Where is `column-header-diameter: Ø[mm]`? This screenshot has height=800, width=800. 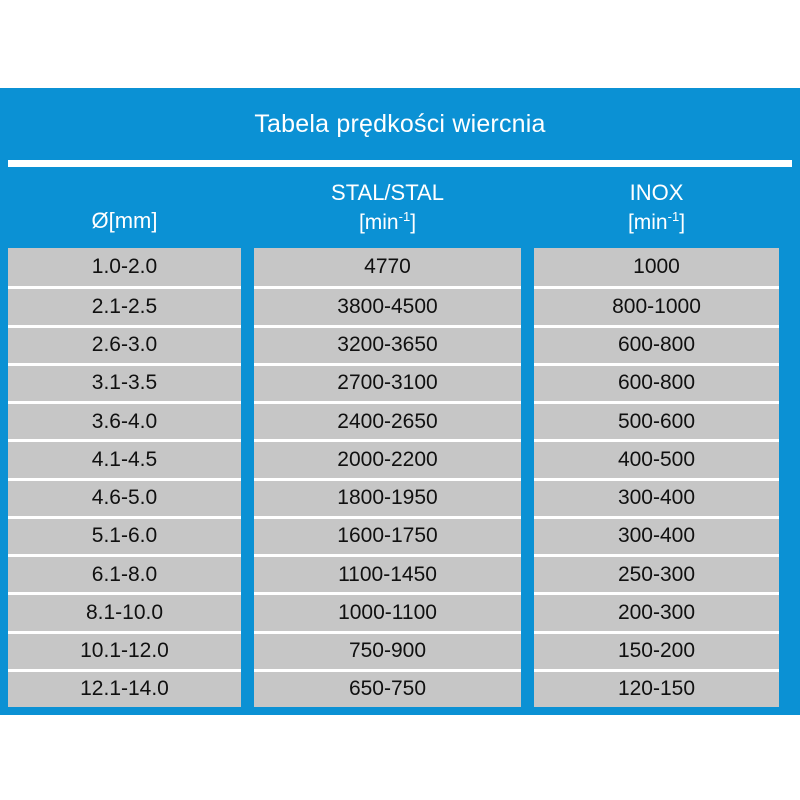
column-header-diameter: Ø[mm] is located at coordinates (124, 207).